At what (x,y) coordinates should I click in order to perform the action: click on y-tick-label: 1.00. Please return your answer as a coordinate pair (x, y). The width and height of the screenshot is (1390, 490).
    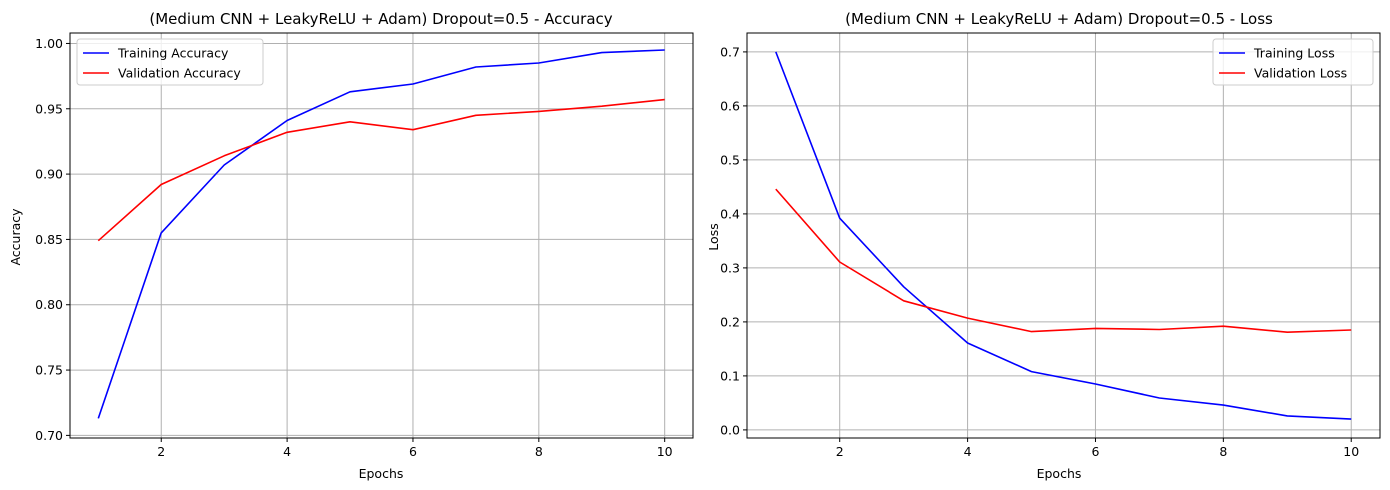
    Looking at the image, I should click on (49, 43).